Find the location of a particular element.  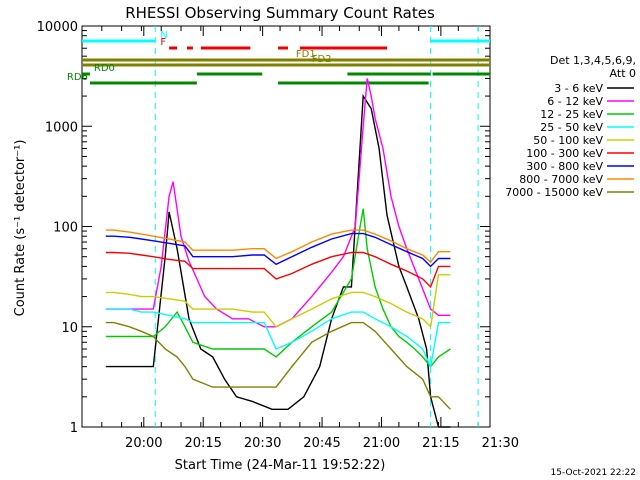

legend-label: 6 - 12 keV is located at coordinates (575, 101).